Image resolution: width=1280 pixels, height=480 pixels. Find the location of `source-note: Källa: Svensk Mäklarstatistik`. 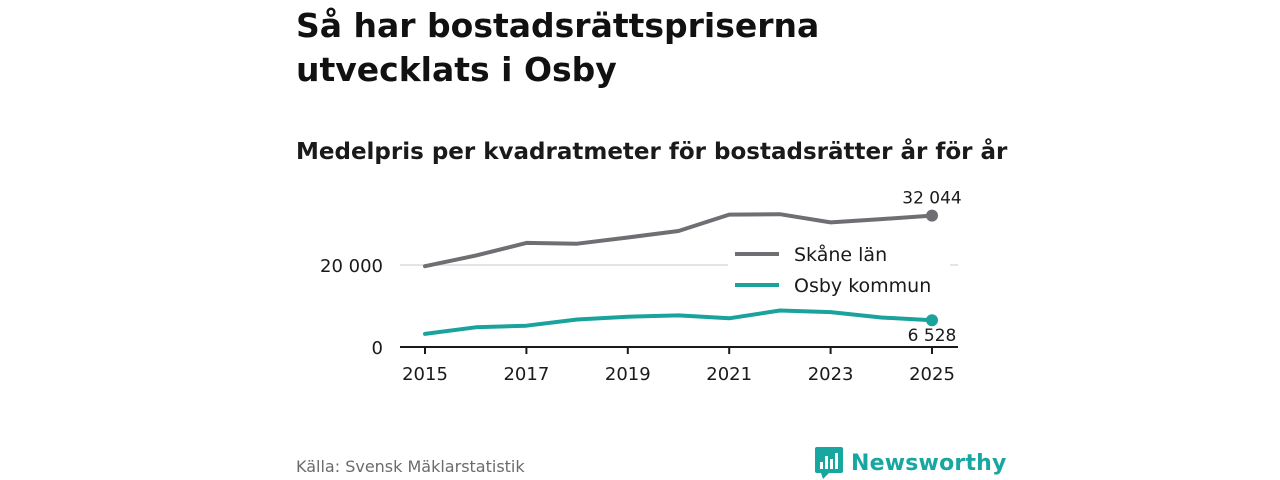

source-note: Källa: Svensk Mäklarstatistik is located at coordinates (410, 466).